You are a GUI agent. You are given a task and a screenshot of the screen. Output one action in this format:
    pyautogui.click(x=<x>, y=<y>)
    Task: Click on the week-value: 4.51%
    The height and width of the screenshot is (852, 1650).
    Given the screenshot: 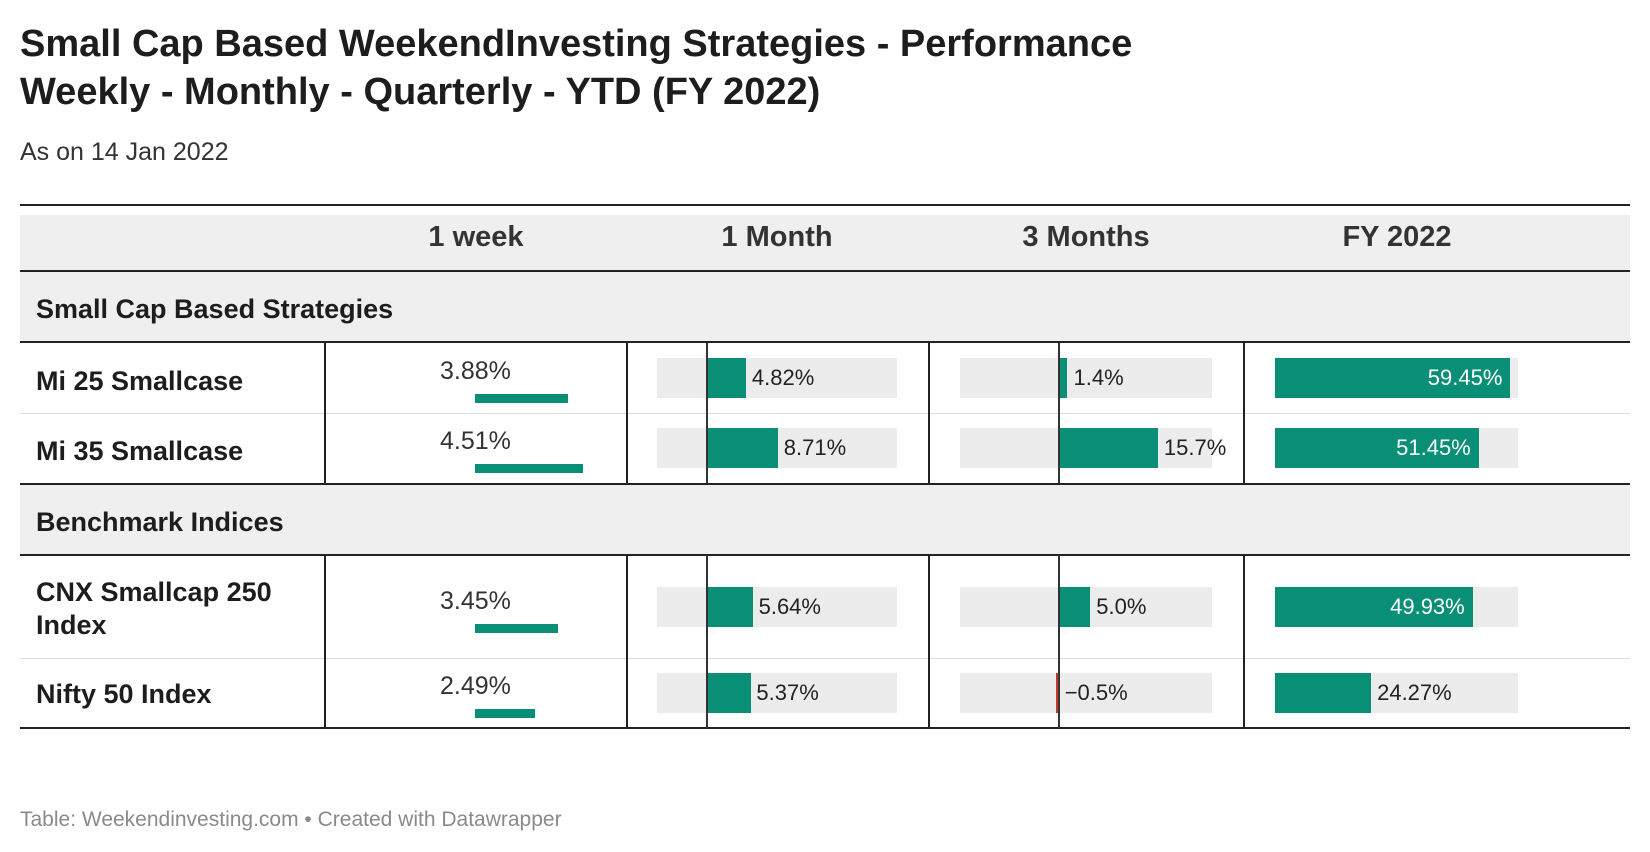 What is the action you would take?
    pyautogui.click(x=475, y=441)
    